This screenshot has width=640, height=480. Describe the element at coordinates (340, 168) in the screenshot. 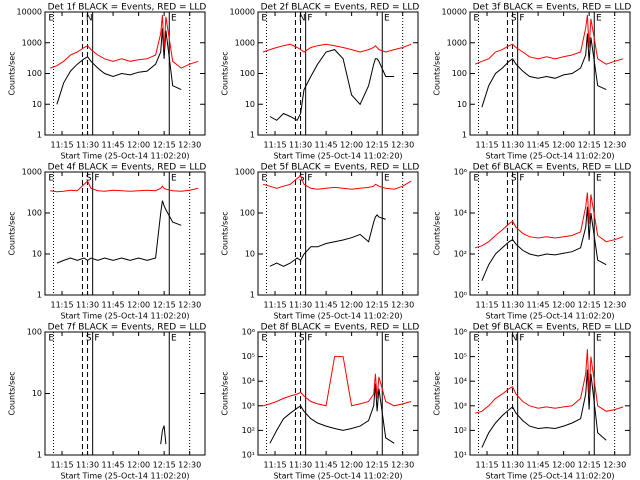

I see `chart-title: Det 5f BLACK = Events, RED = LLD` at that location.